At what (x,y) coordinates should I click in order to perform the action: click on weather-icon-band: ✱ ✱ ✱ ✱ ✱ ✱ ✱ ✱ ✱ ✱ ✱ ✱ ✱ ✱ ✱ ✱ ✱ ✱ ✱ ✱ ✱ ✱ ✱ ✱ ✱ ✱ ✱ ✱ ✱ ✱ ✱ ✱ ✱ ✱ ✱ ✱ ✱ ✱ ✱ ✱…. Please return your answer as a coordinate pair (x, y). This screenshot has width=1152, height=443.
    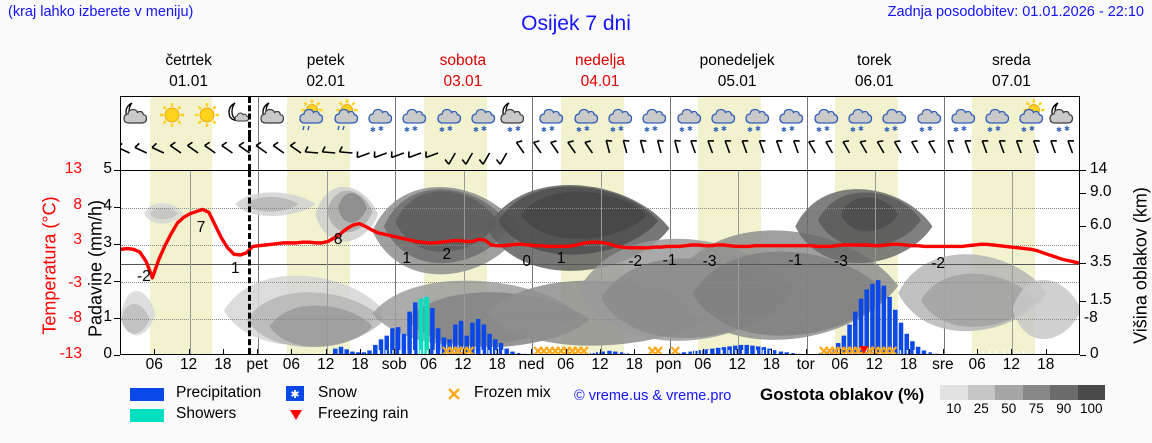
    Looking at the image, I should click on (600, 116).